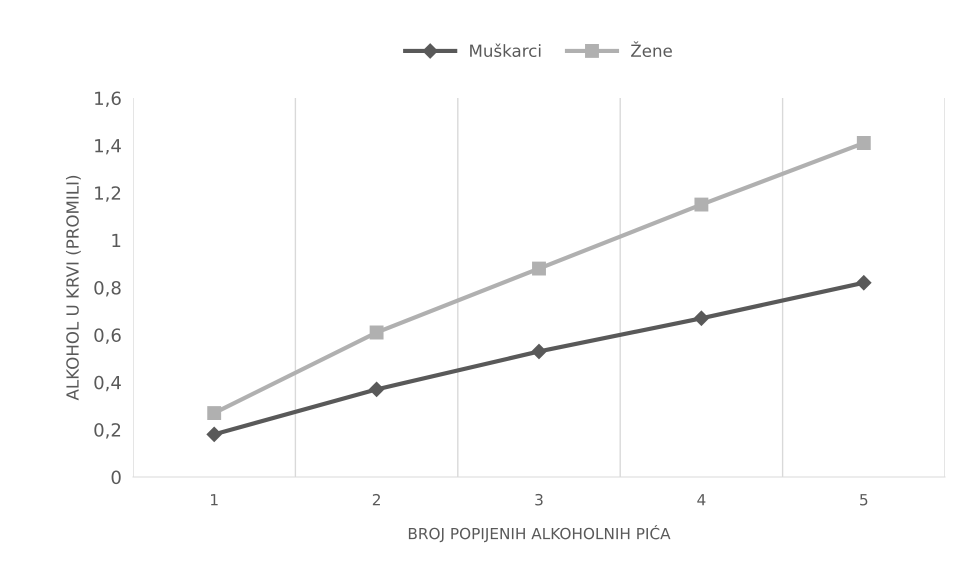 Image resolution: width=955 pixels, height=579 pixels. Describe the element at coordinates (214, 500) in the screenshot. I see `x-tick-label: 1` at that location.